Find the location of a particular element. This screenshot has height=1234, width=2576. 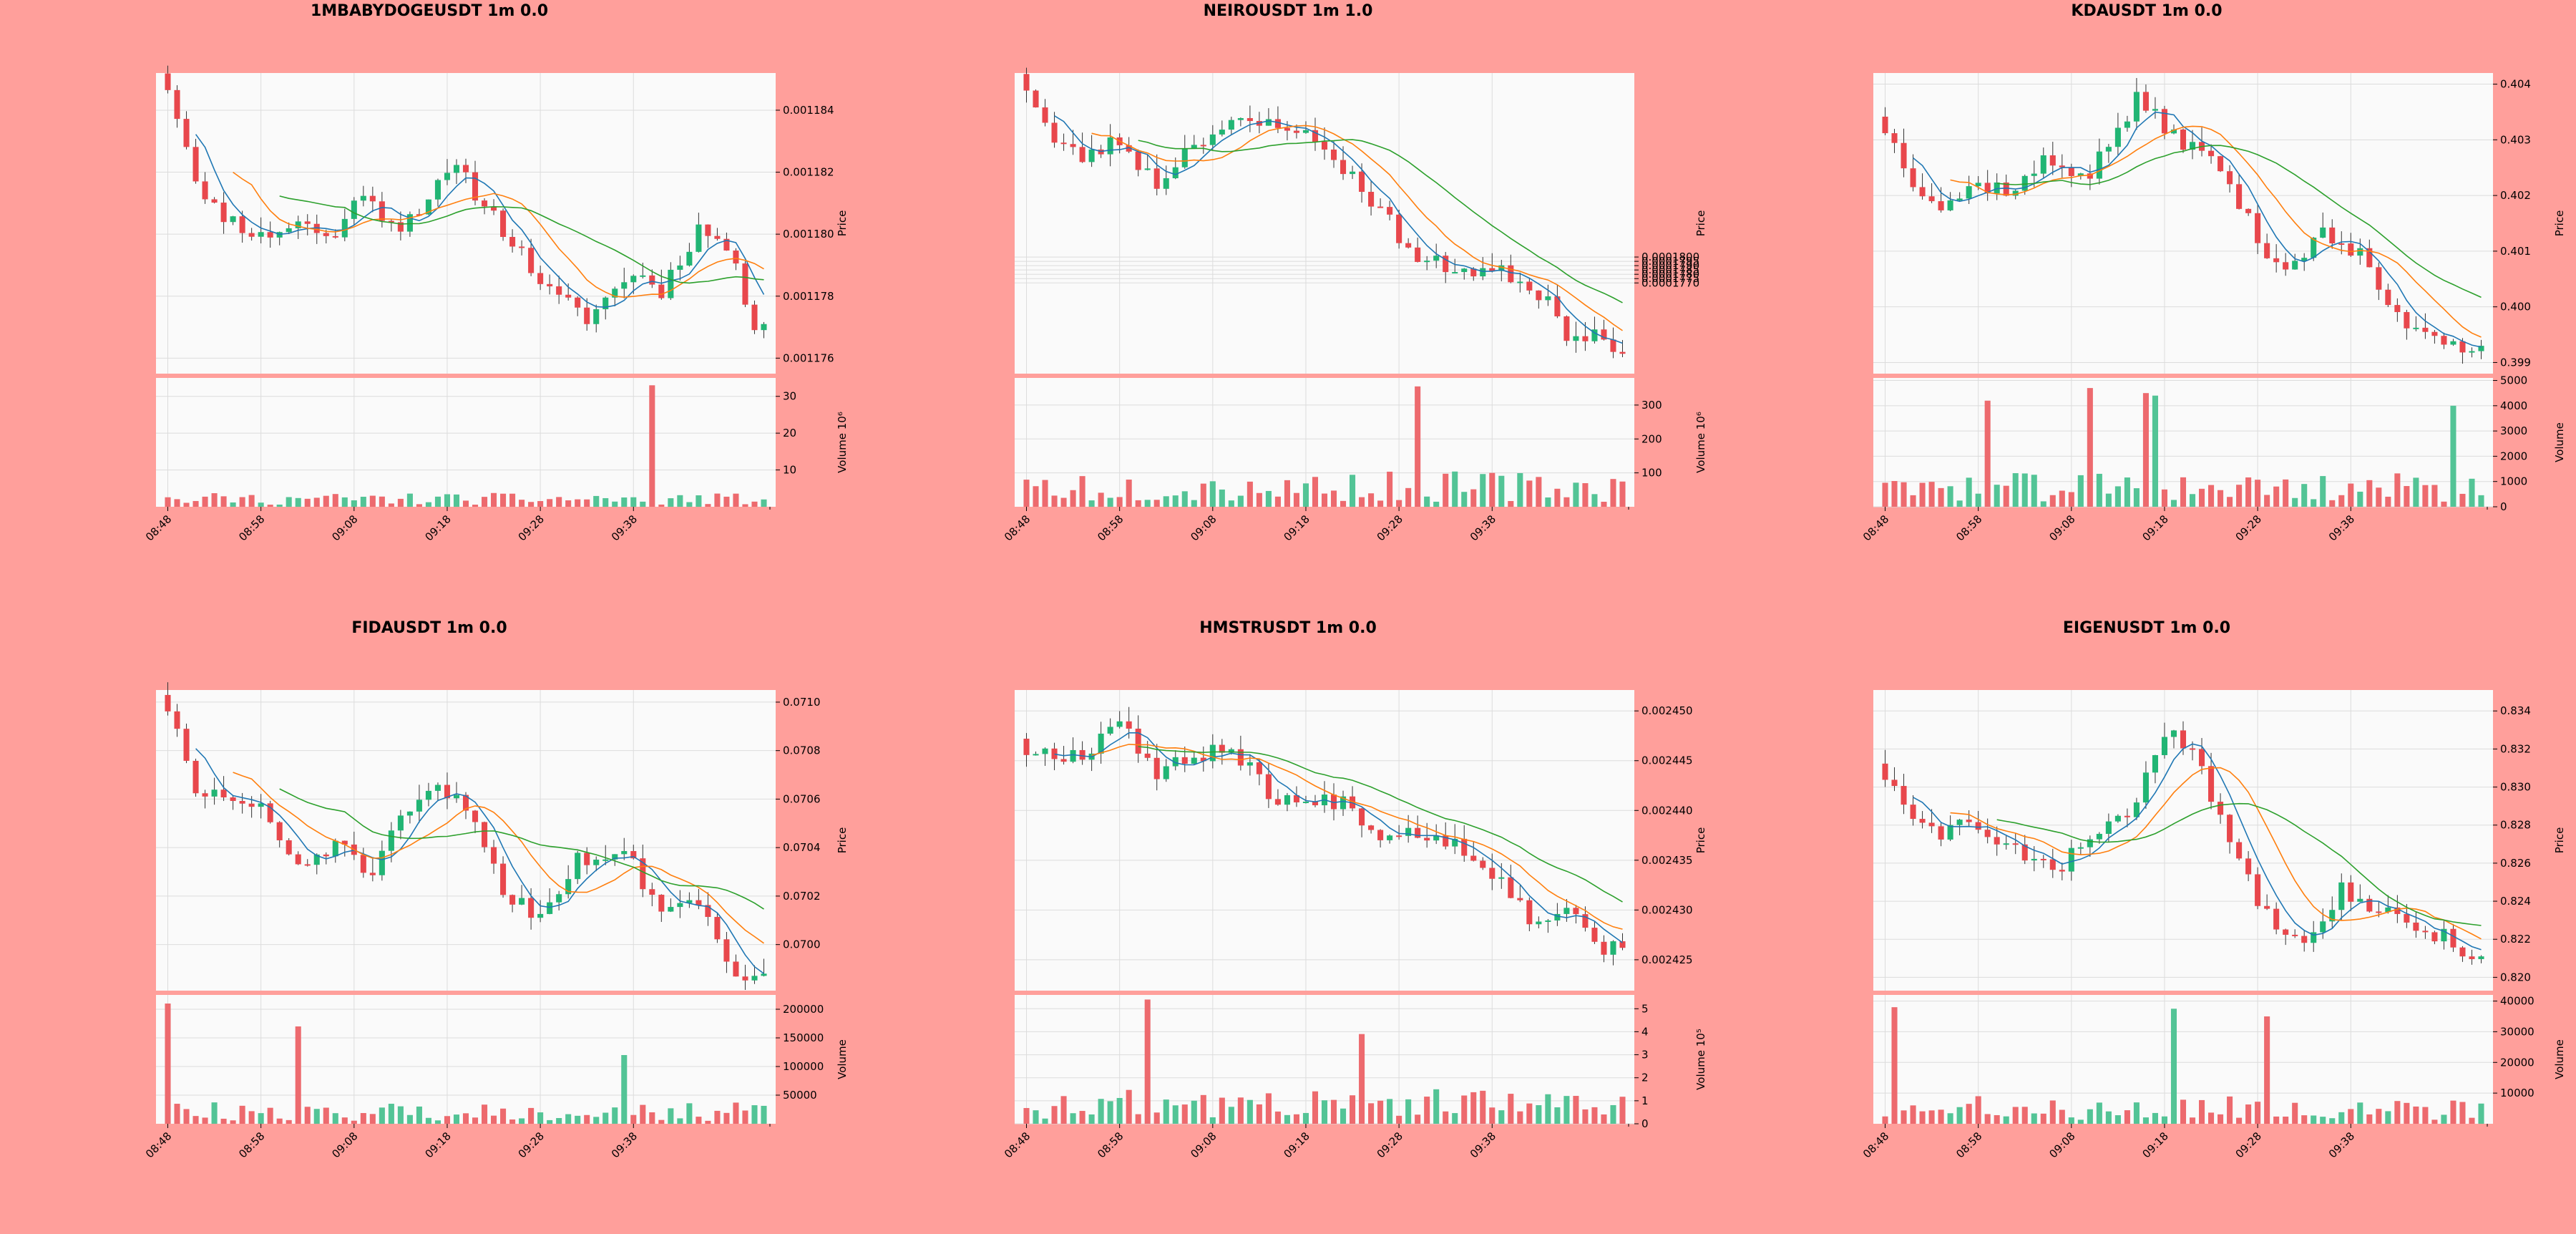

price-plot-area is located at coordinates (466, 841).